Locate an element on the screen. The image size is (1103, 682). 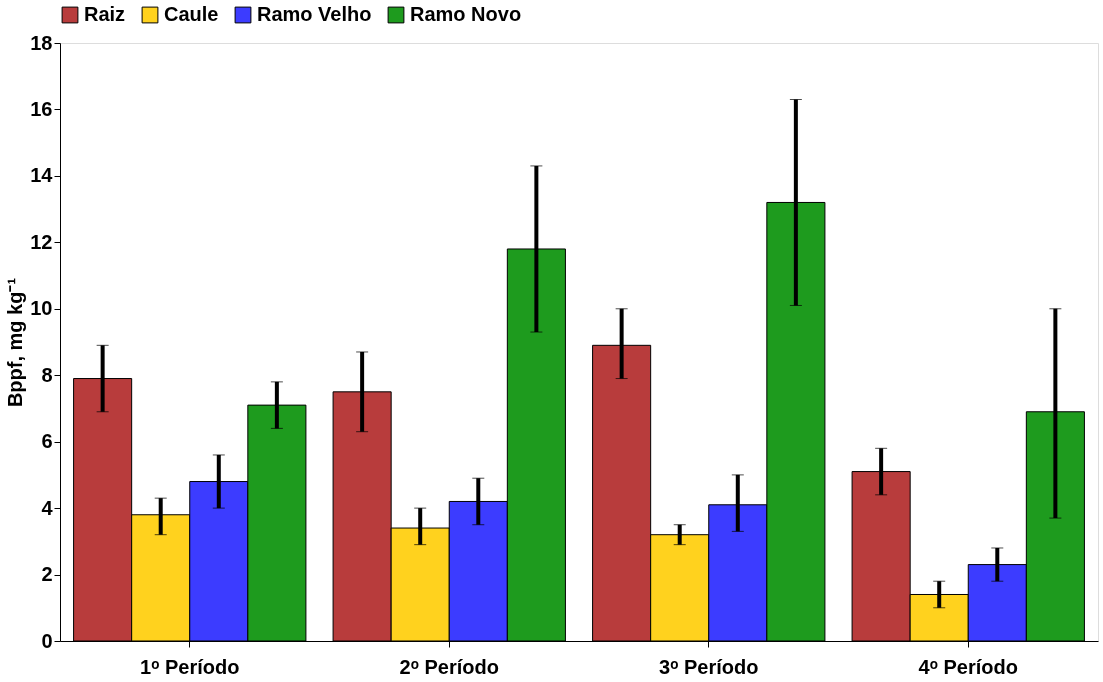
y-tick-label: 10 is located at coordinates (41, 308).